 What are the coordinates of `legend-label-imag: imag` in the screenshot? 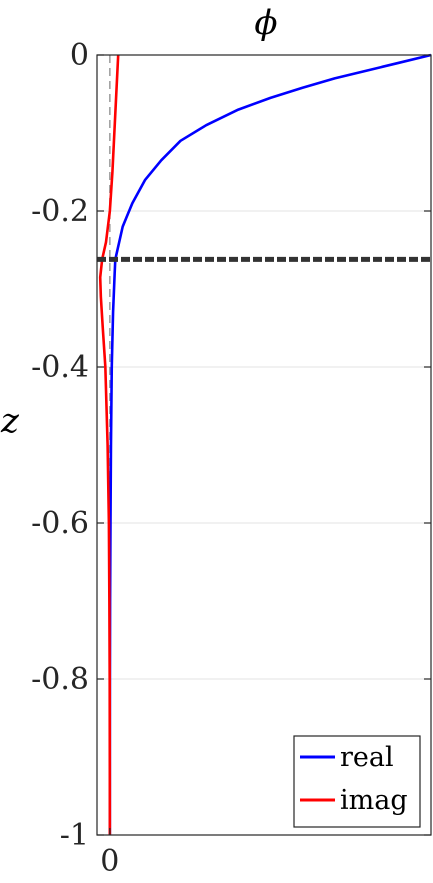 It's located at (374, 800).